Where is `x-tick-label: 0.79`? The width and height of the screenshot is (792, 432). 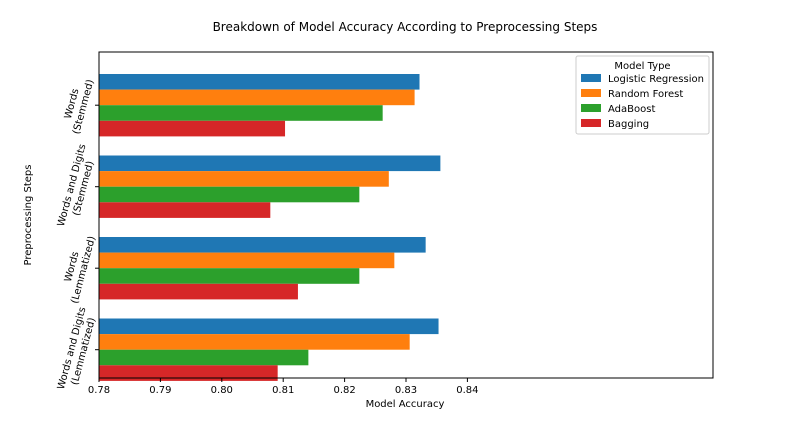 x-tick-label: 0.79 is located at coordinates (160, 390).